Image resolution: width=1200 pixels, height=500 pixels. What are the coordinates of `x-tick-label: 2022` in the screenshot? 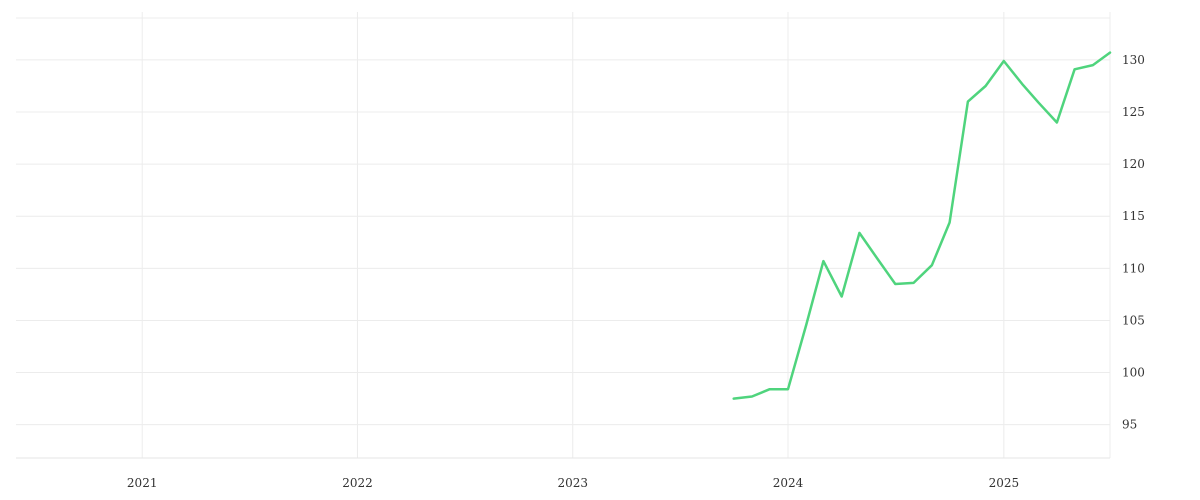 It's located at (357, 483).